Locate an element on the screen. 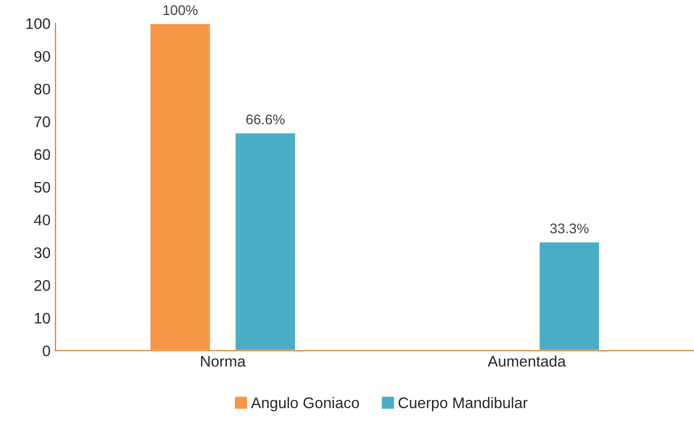 The image size is (694, 425). y-tick-label: 0 is located at coordinates (46, 350).